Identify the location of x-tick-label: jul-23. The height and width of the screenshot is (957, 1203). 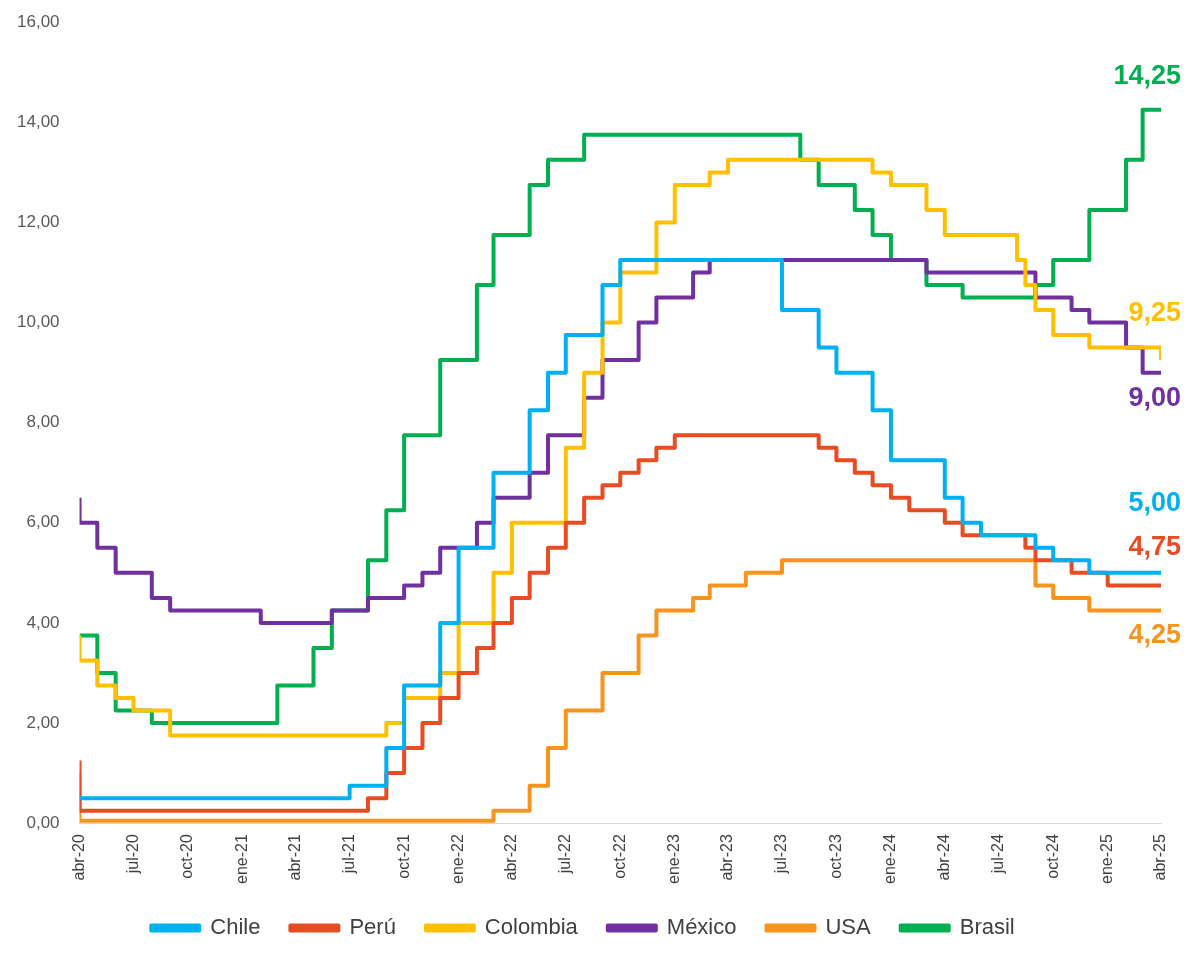
(781, 854).